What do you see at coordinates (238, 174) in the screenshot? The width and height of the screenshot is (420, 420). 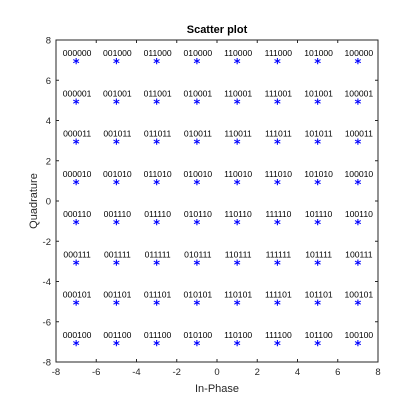 I see `point-label: 110010` at bounding box center [238, 174].